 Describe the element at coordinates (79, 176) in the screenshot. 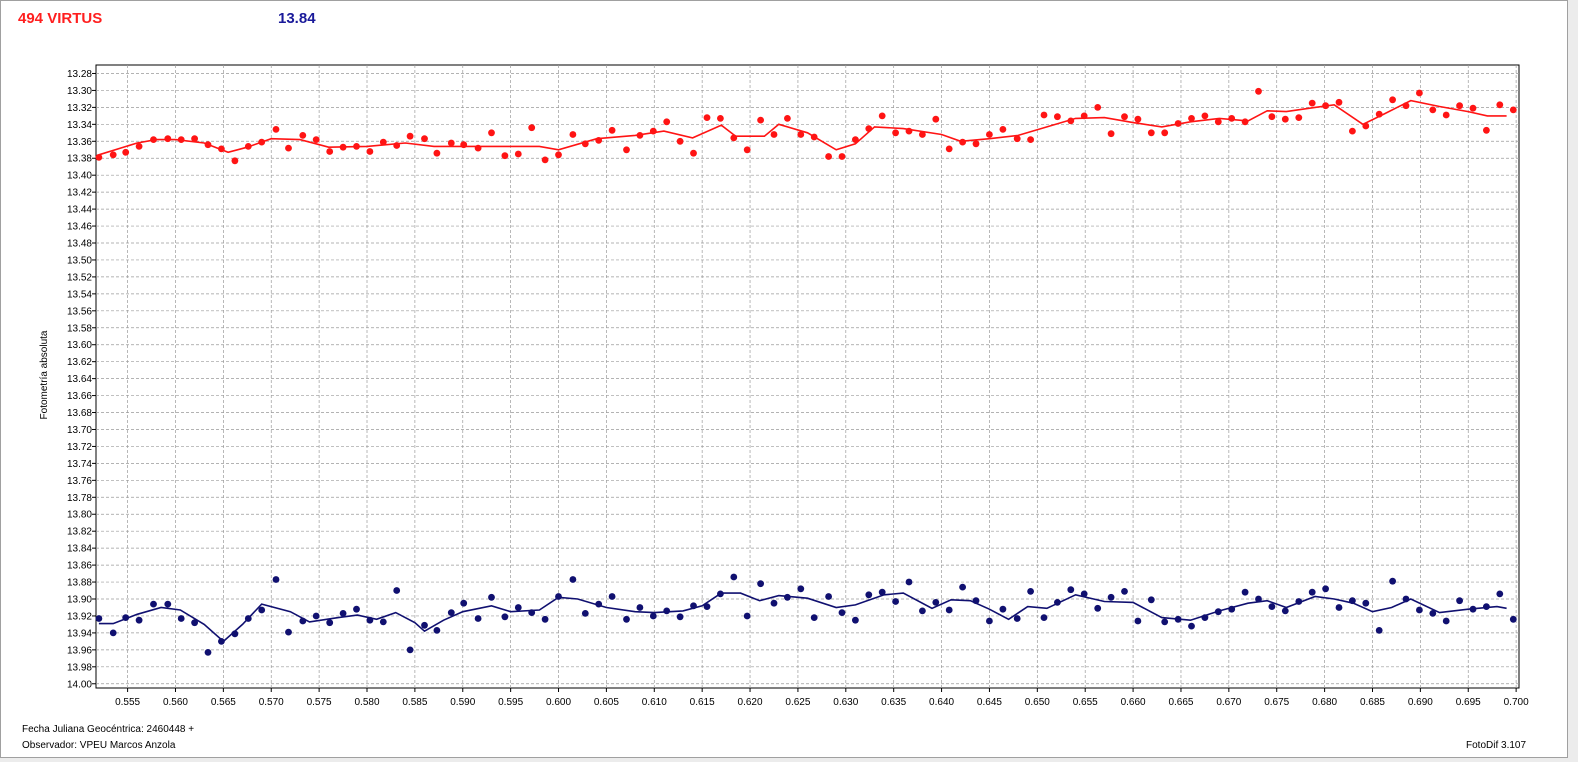

I see `y-tick-label: 13.40` at that location.